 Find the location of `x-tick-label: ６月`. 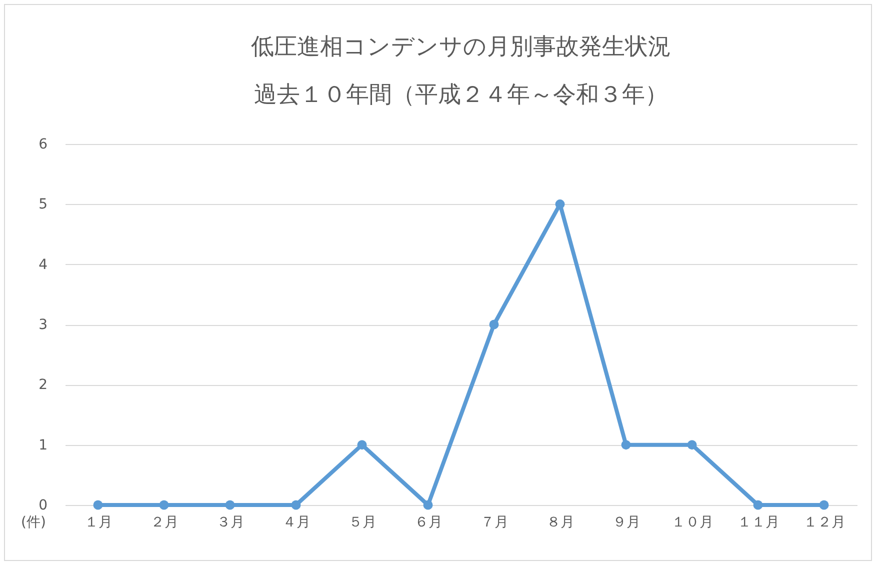

x-tick-label: ６月 is located at coordinates (428, 522).